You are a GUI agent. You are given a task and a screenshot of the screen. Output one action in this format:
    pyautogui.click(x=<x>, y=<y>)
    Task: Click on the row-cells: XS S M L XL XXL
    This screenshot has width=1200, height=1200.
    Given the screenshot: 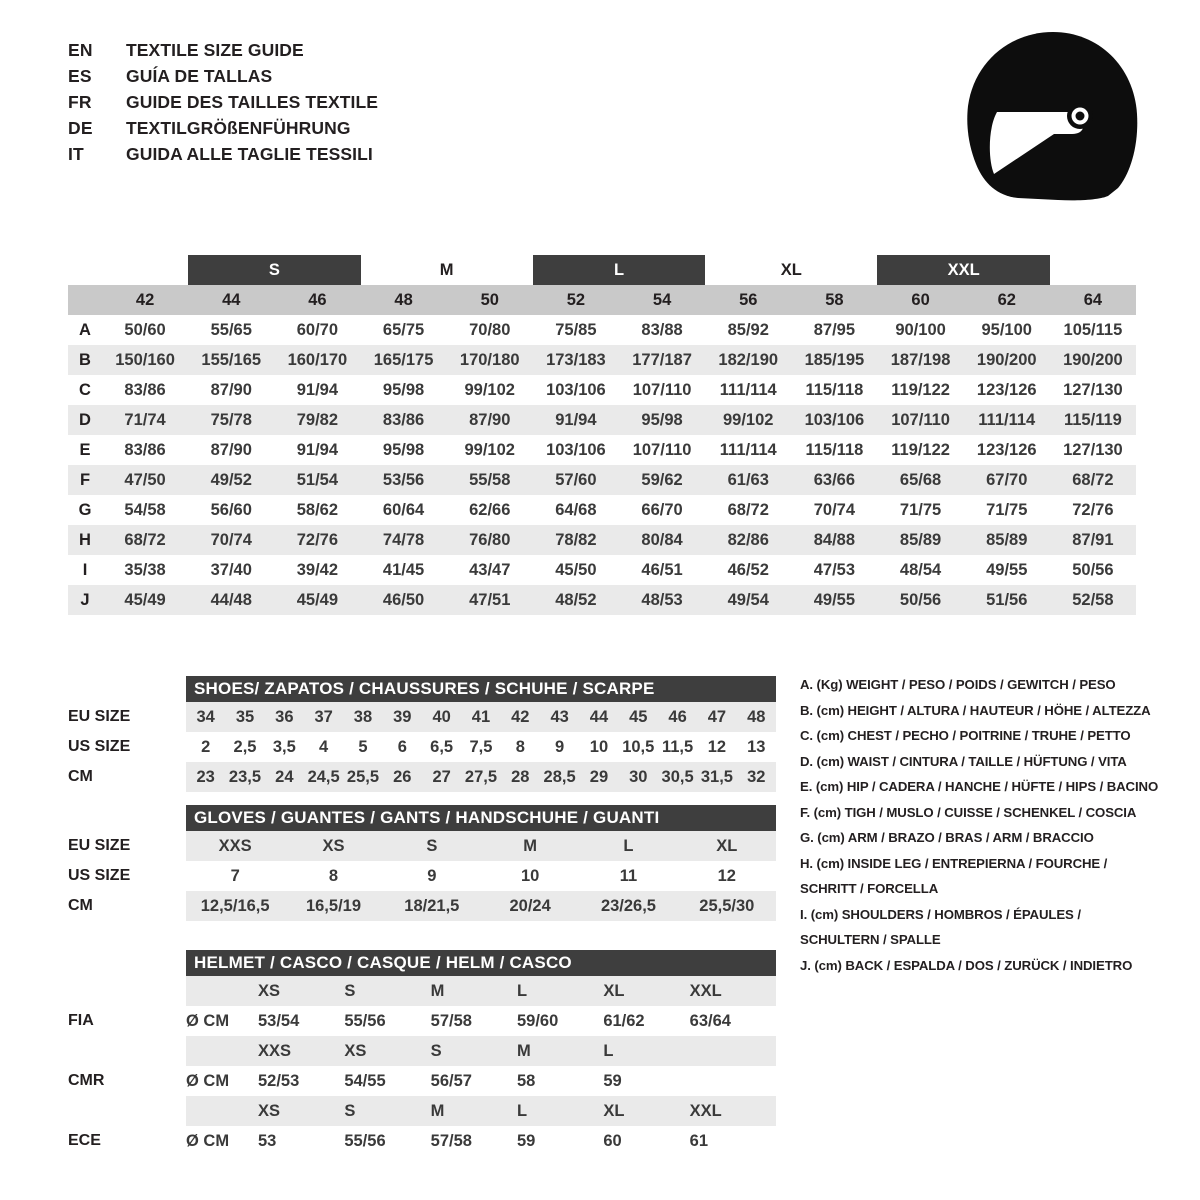 What is the action you would take?
    pyautogui.click(x=481, y=1111)
    